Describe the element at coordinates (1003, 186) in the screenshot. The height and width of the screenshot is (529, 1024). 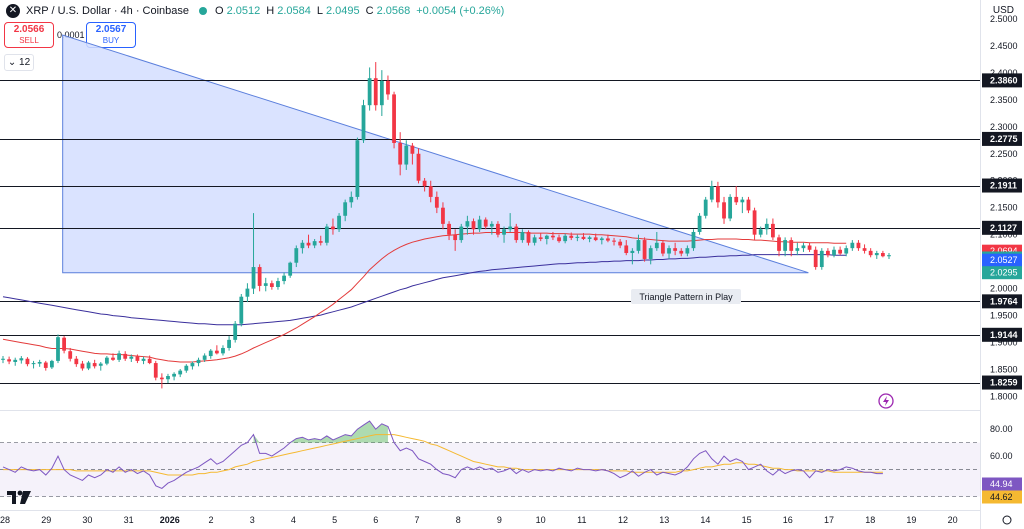
I see `level-price-label: 2.1911` at that location.